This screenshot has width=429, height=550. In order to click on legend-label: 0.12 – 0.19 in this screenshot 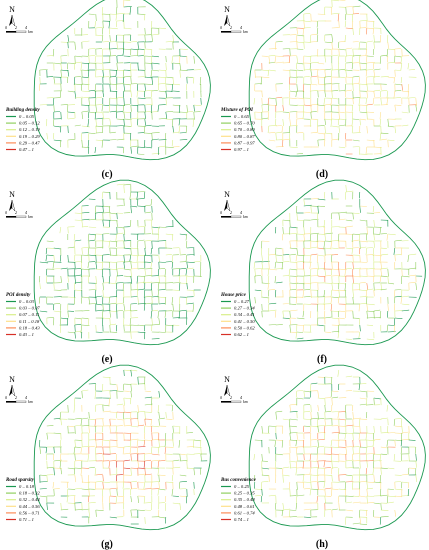, I will do `click(29, 129)`.